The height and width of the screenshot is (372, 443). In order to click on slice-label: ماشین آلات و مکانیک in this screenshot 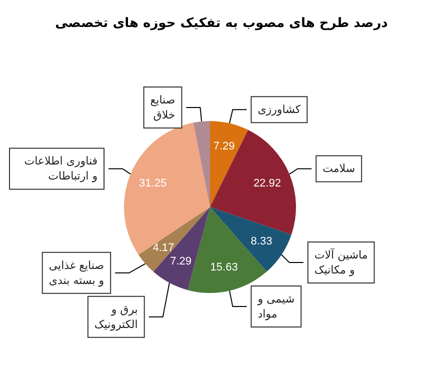, I will do `click(341, 262)`.